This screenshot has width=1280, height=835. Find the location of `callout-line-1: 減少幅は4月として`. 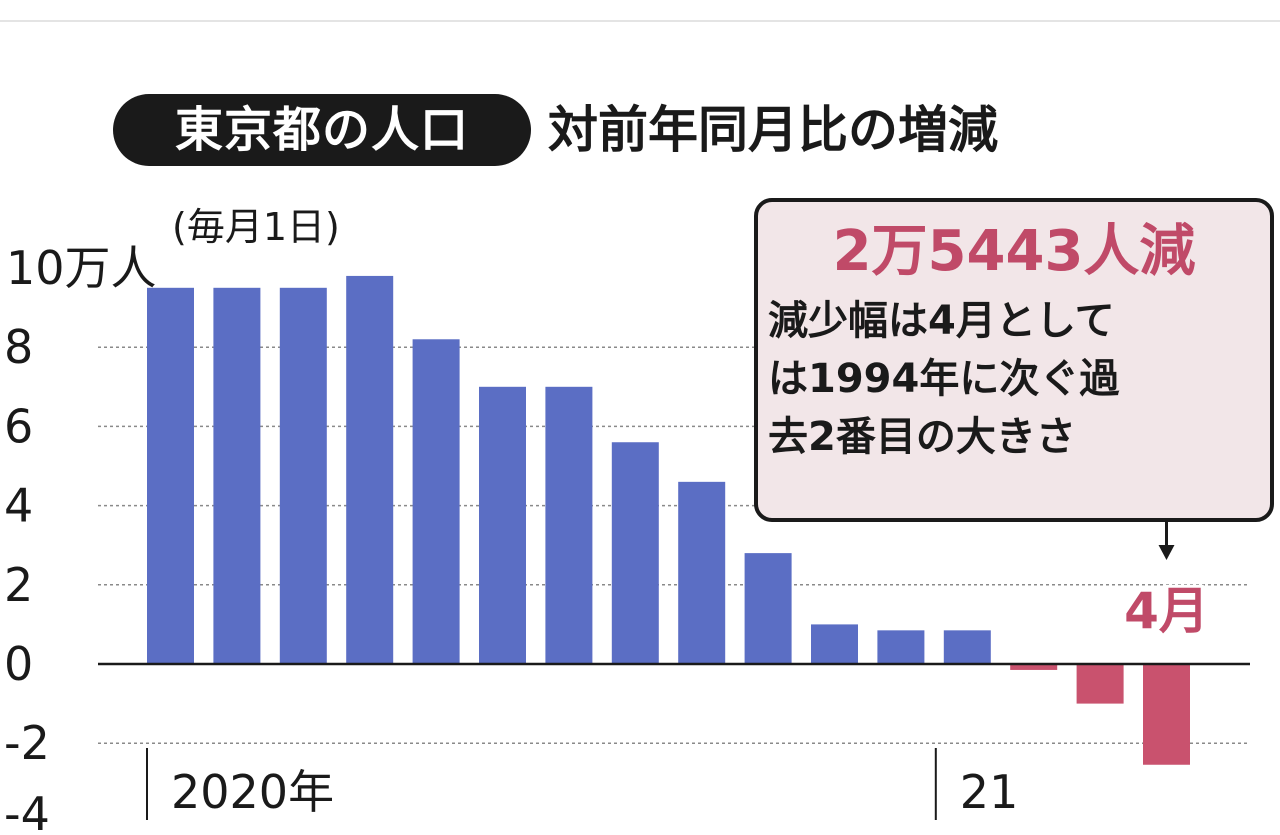

callout-line-1: 減少幅は4月として is located at coordinates (941, 321).